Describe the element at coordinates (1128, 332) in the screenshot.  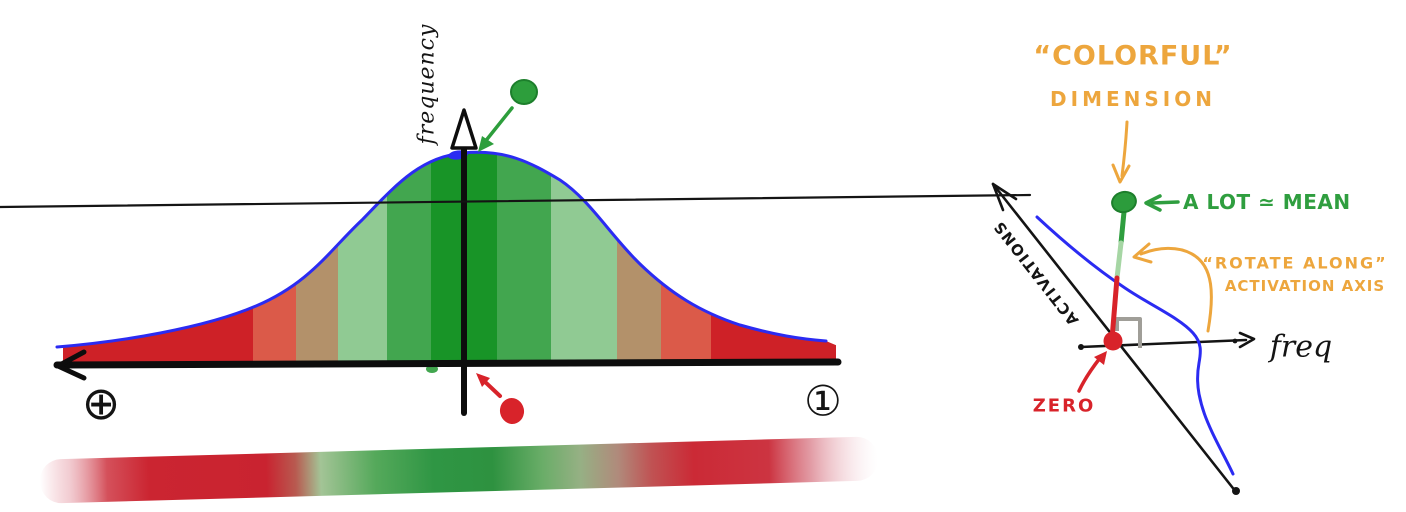
I see `right-angle-marker` at that location.